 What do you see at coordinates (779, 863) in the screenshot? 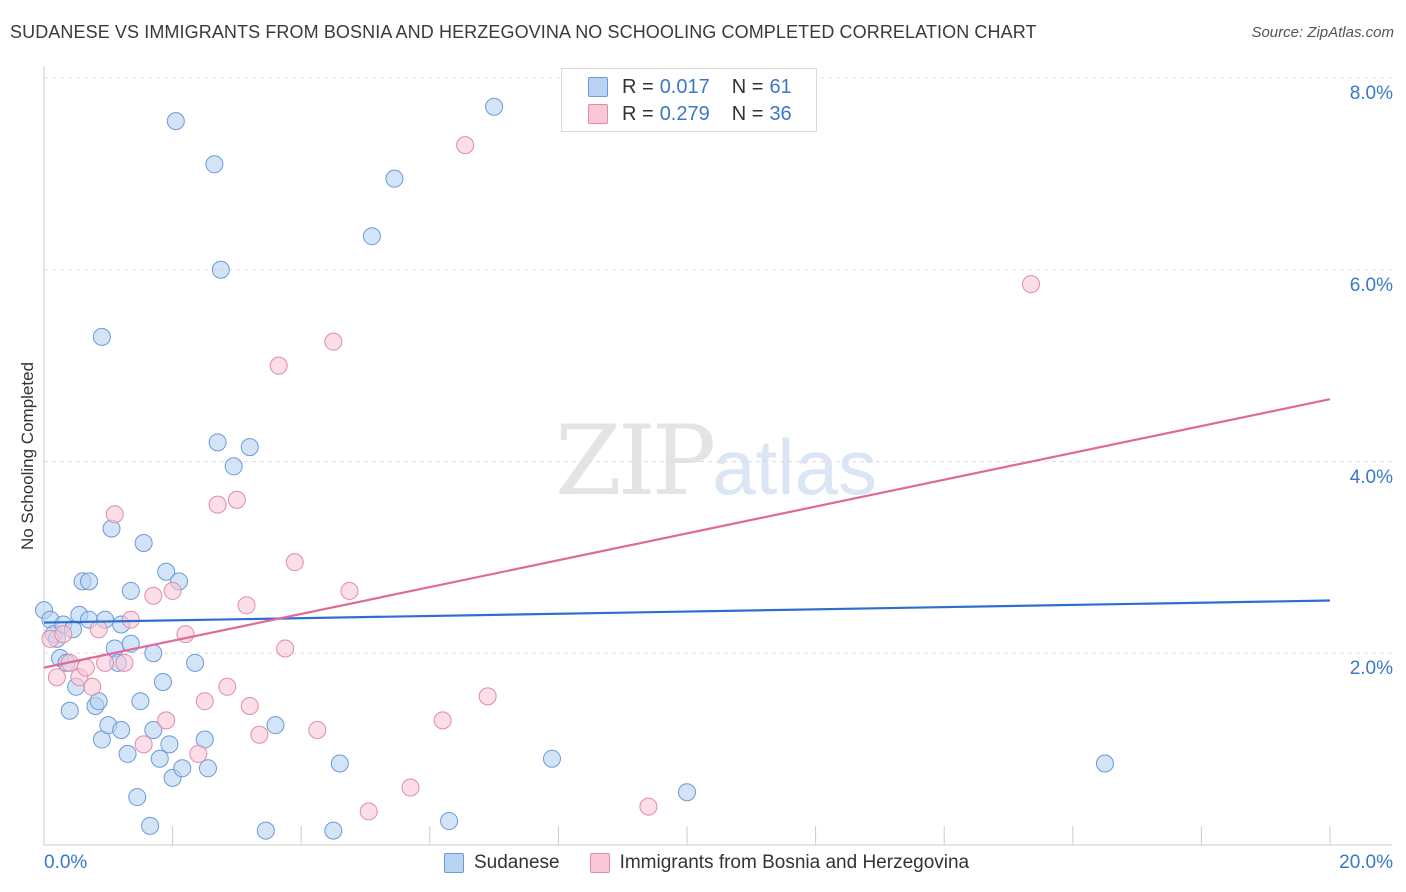
I see `legend-item-bosnia: Immigrants from Bosnia and Herzegovina` at bounding box center [779, 863].